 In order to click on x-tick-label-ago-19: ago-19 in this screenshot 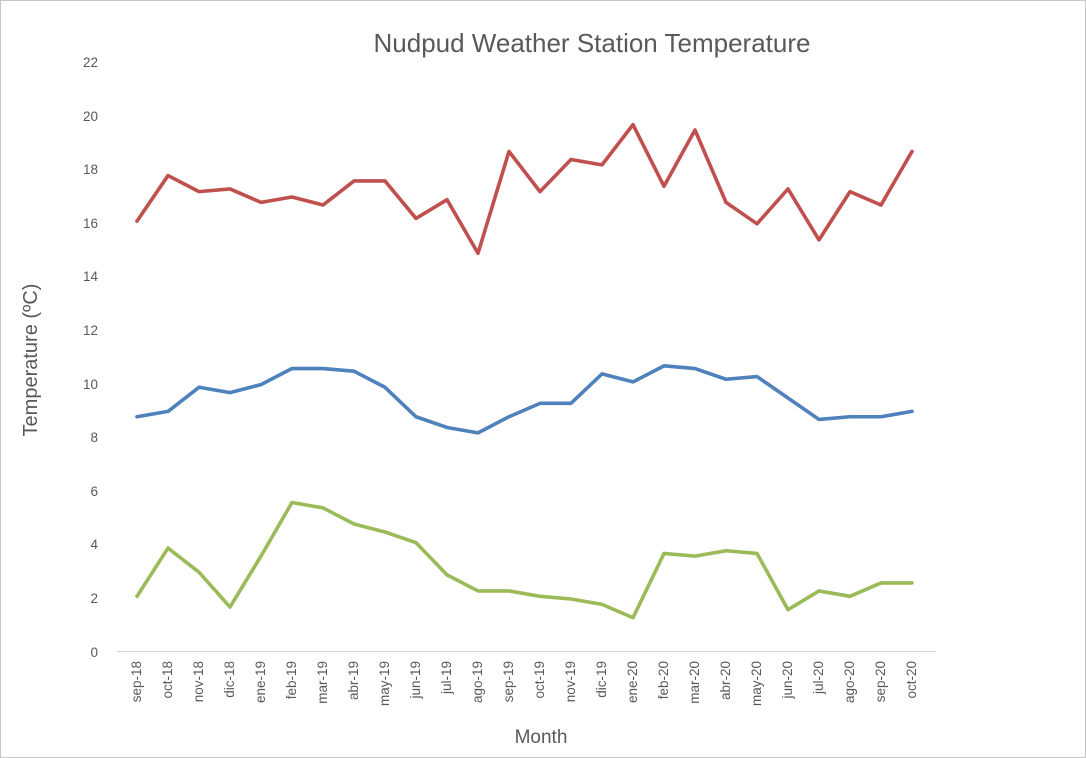, I will do `click(477, 682)`.